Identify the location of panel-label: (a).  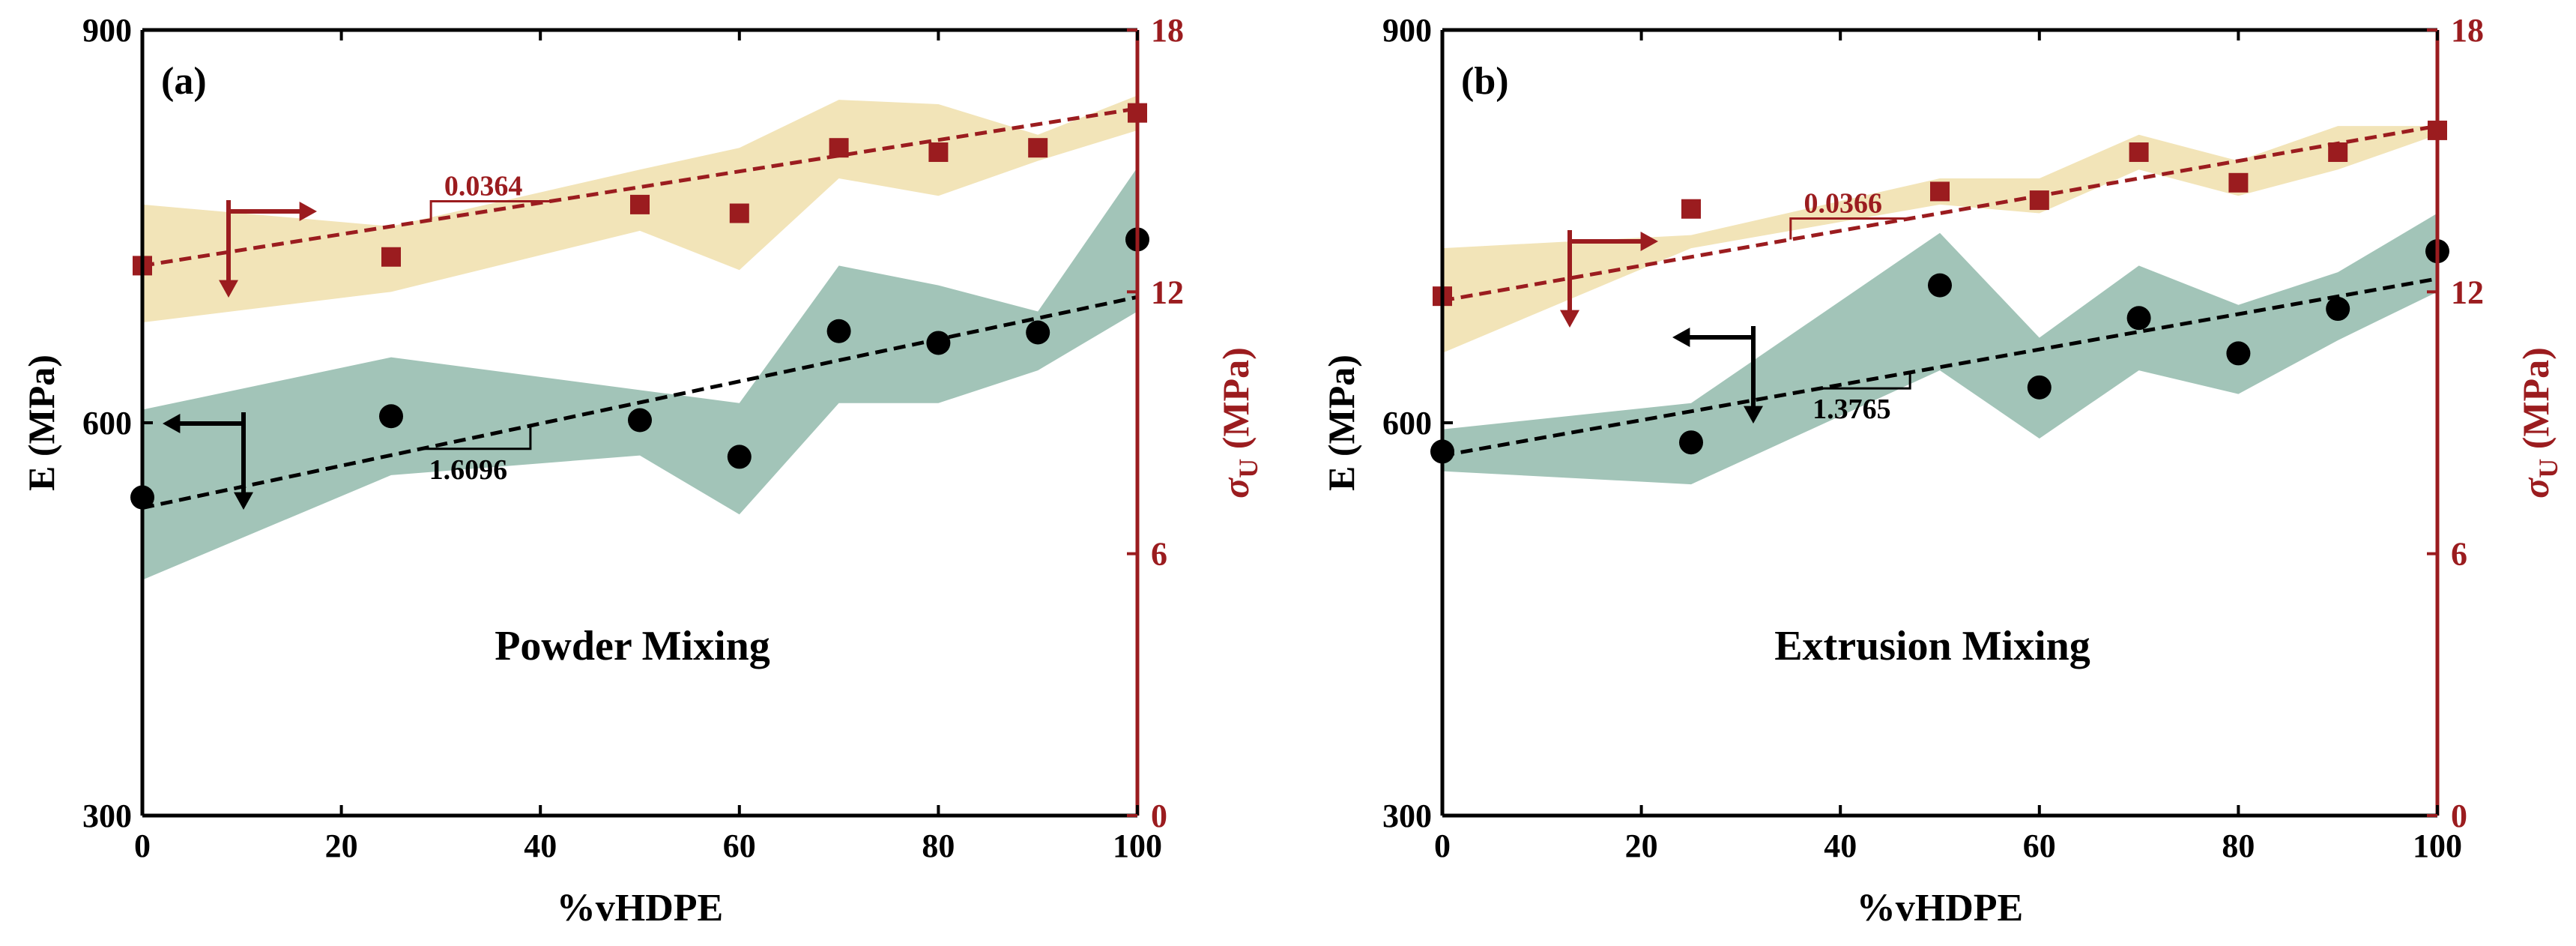
(184, 81).